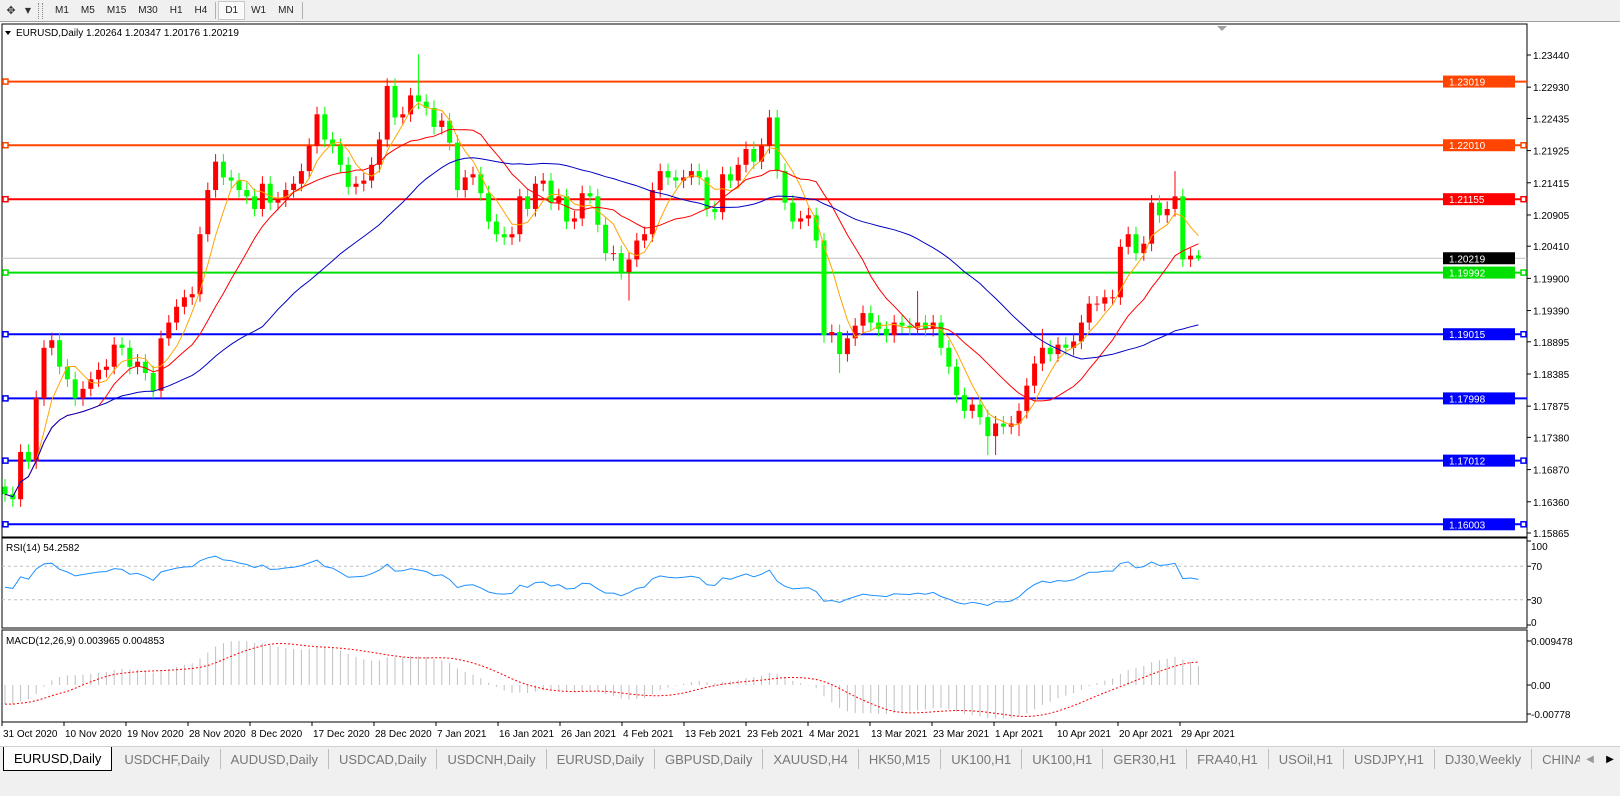  What do you see at coordinates (8, 33) in the screenshot?
I see `collapse-triangle-icon` at bounding box center [8, 33].